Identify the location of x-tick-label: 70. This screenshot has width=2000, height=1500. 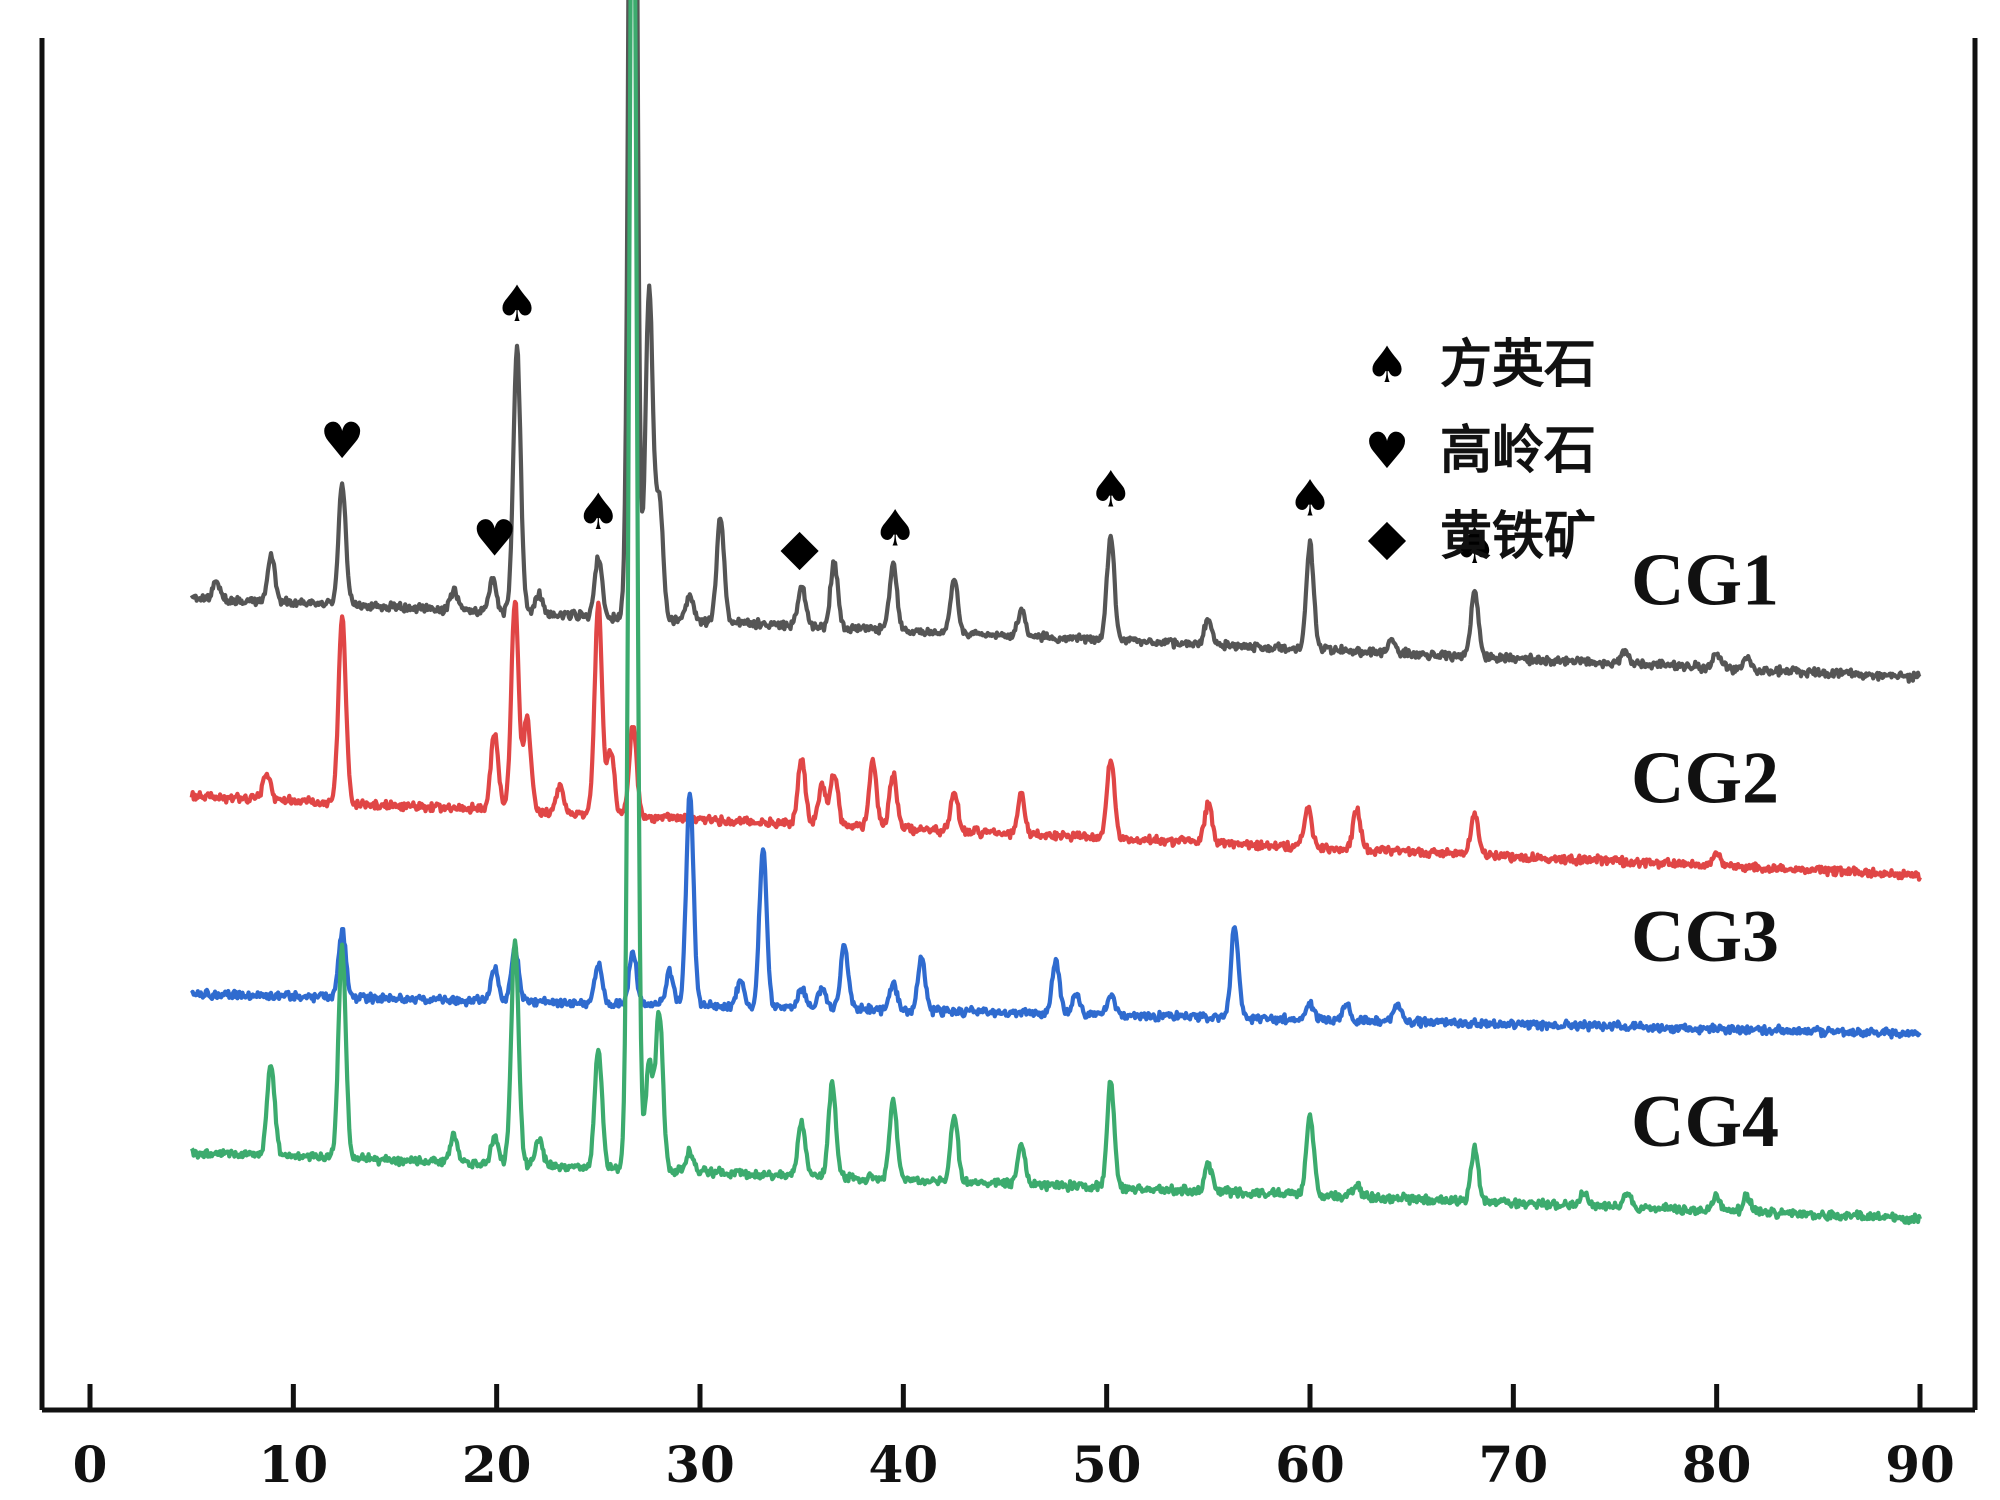
(1514, 1464).